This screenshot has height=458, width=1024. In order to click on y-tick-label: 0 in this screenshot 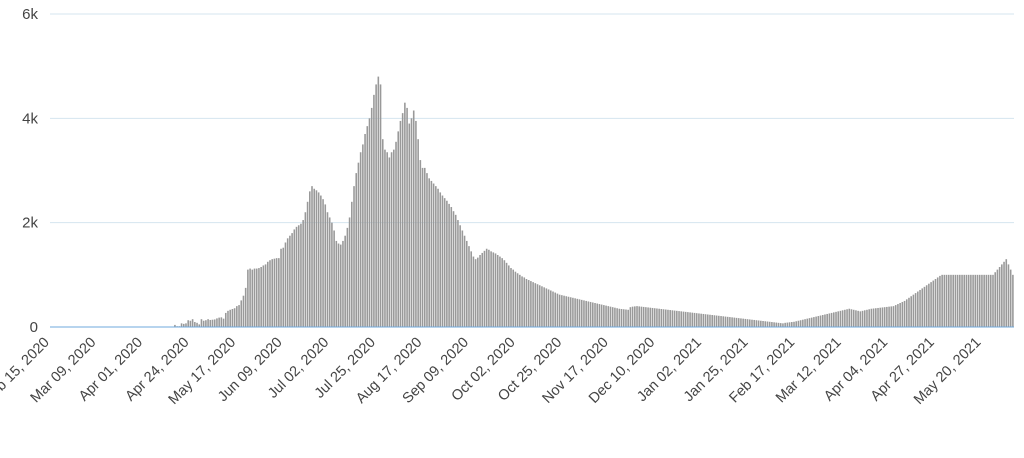, I will do `click(34, 327)`.